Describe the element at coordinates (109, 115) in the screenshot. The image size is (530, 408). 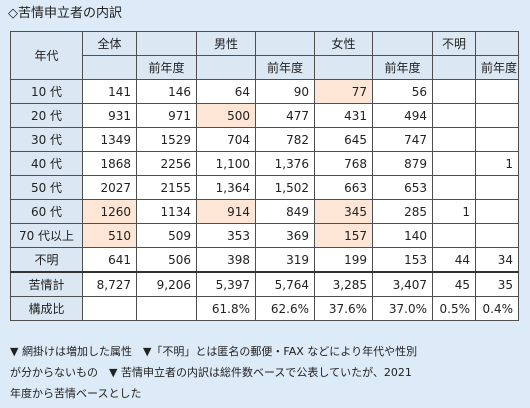
I see `table-cell: 931` at that location.